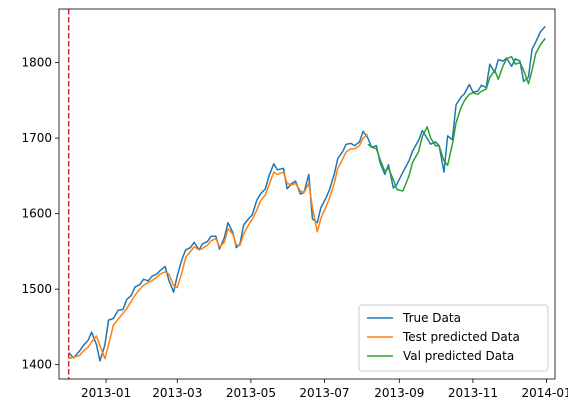  What do you see at coordinates (461, 337) in the screenshot?
I see `legend-label-test-predicted: Test predicted Data` at bounding box center [461, 337].